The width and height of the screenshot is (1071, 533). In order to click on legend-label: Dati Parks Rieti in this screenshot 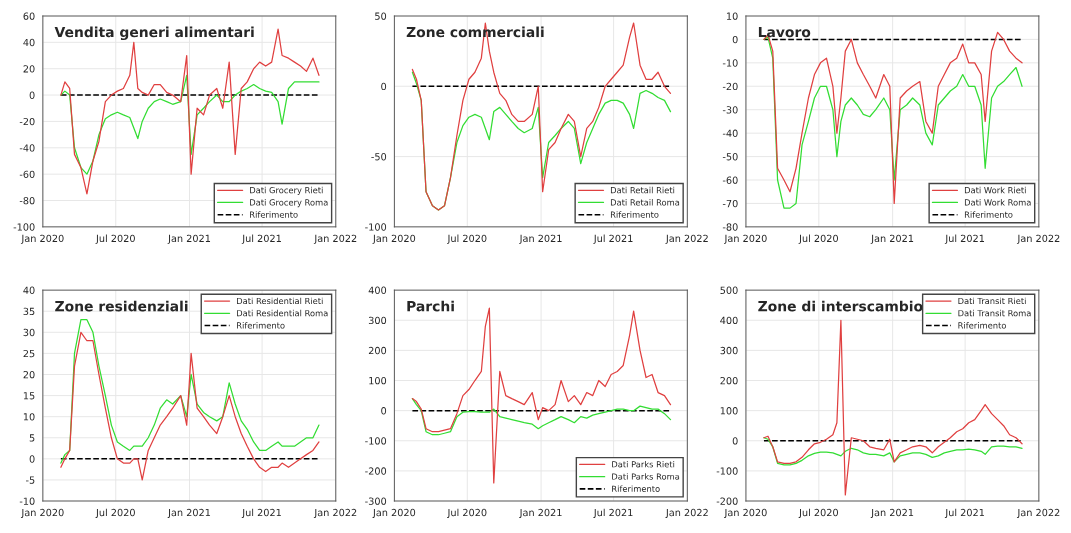, I will do `click(643, 464)`.